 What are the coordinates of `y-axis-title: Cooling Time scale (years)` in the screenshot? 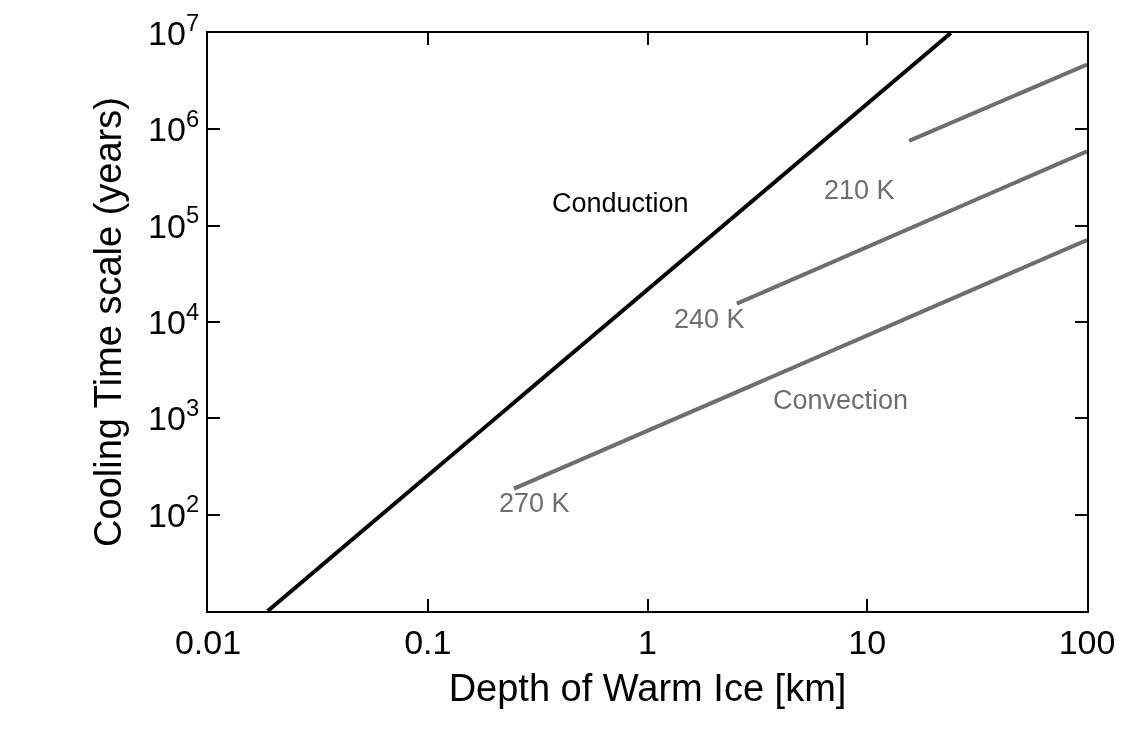 It's located at (107, 322).